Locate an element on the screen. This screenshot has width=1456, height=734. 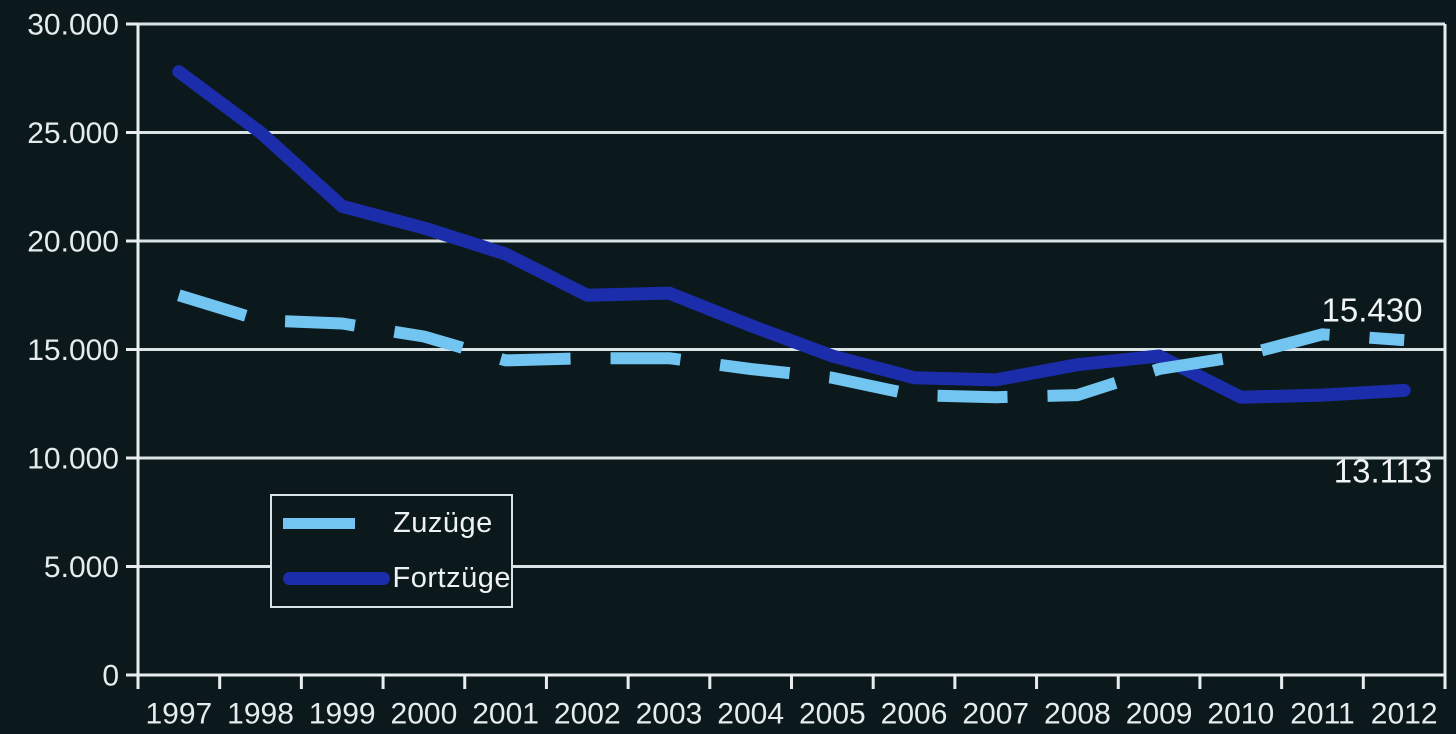
fortzuege-line-swatch-icon is located at coordinates (336, 578).